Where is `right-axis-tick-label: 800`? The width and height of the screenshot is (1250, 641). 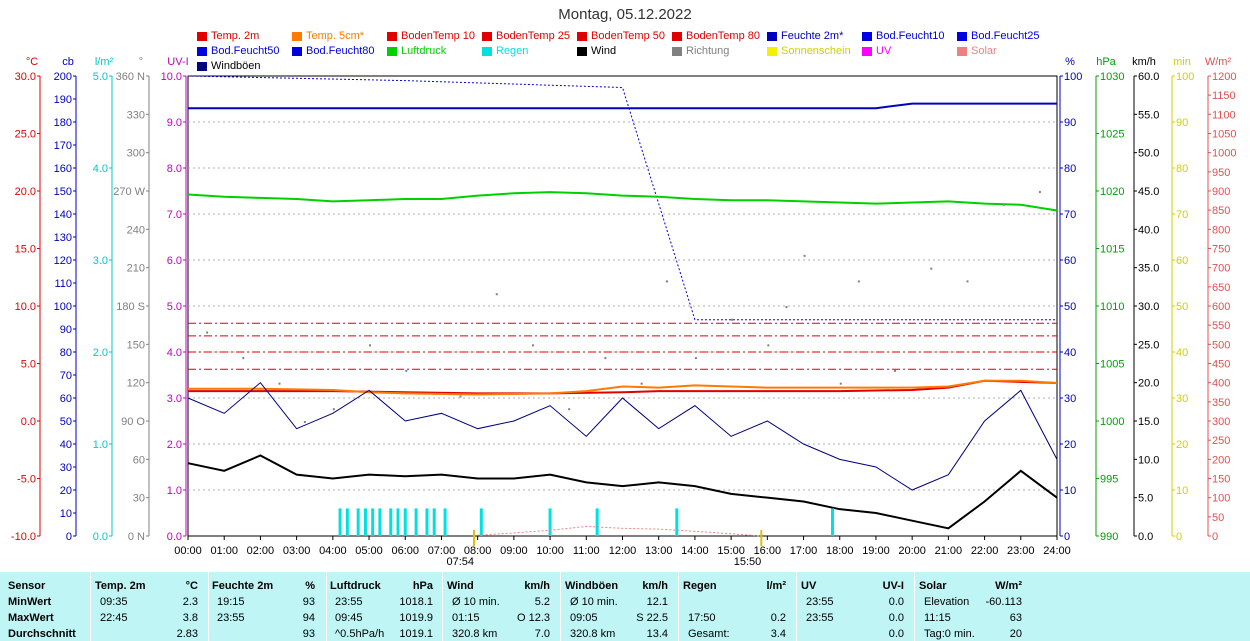
right-axis-tick-label: 800 is located at coordinates (1221, 230).